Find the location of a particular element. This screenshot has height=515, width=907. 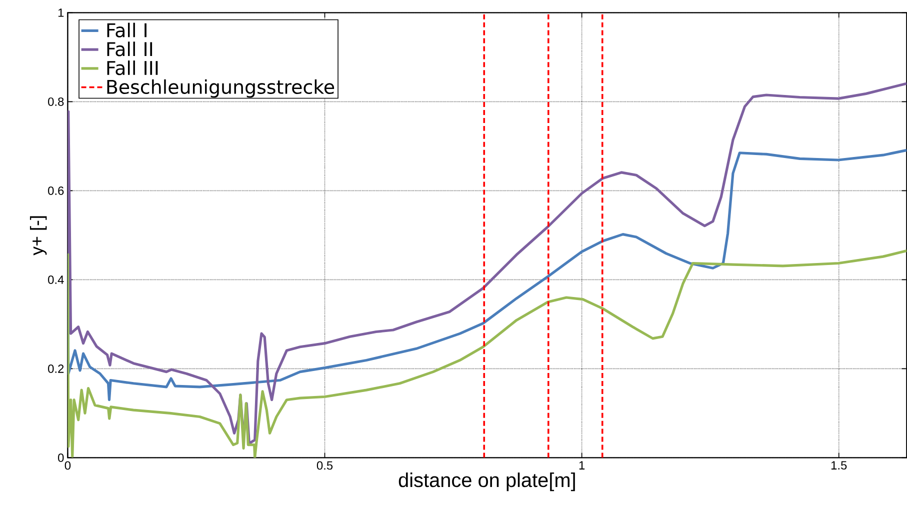

x-tick-label: 0 is located at coordinates (67, 465).